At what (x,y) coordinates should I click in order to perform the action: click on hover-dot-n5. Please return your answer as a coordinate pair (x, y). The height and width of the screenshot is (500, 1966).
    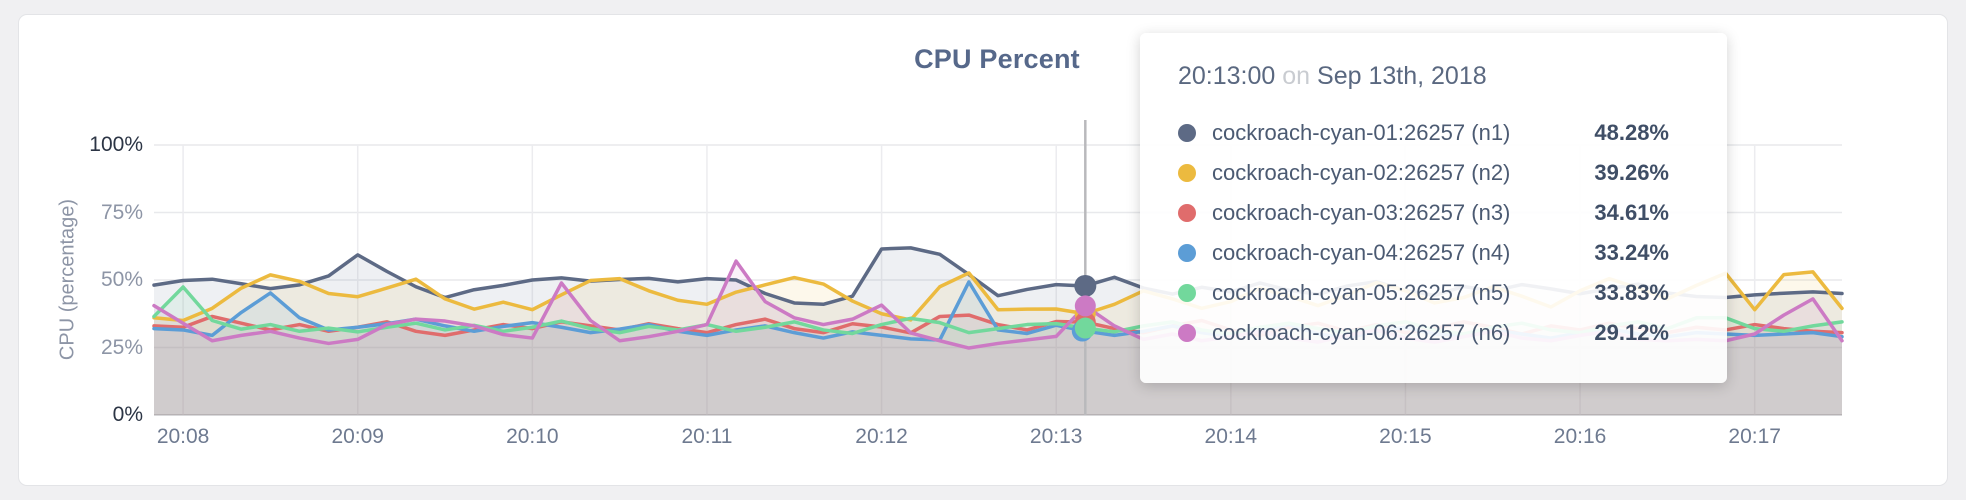
    Looking at the image, I should click on (1085, 328).